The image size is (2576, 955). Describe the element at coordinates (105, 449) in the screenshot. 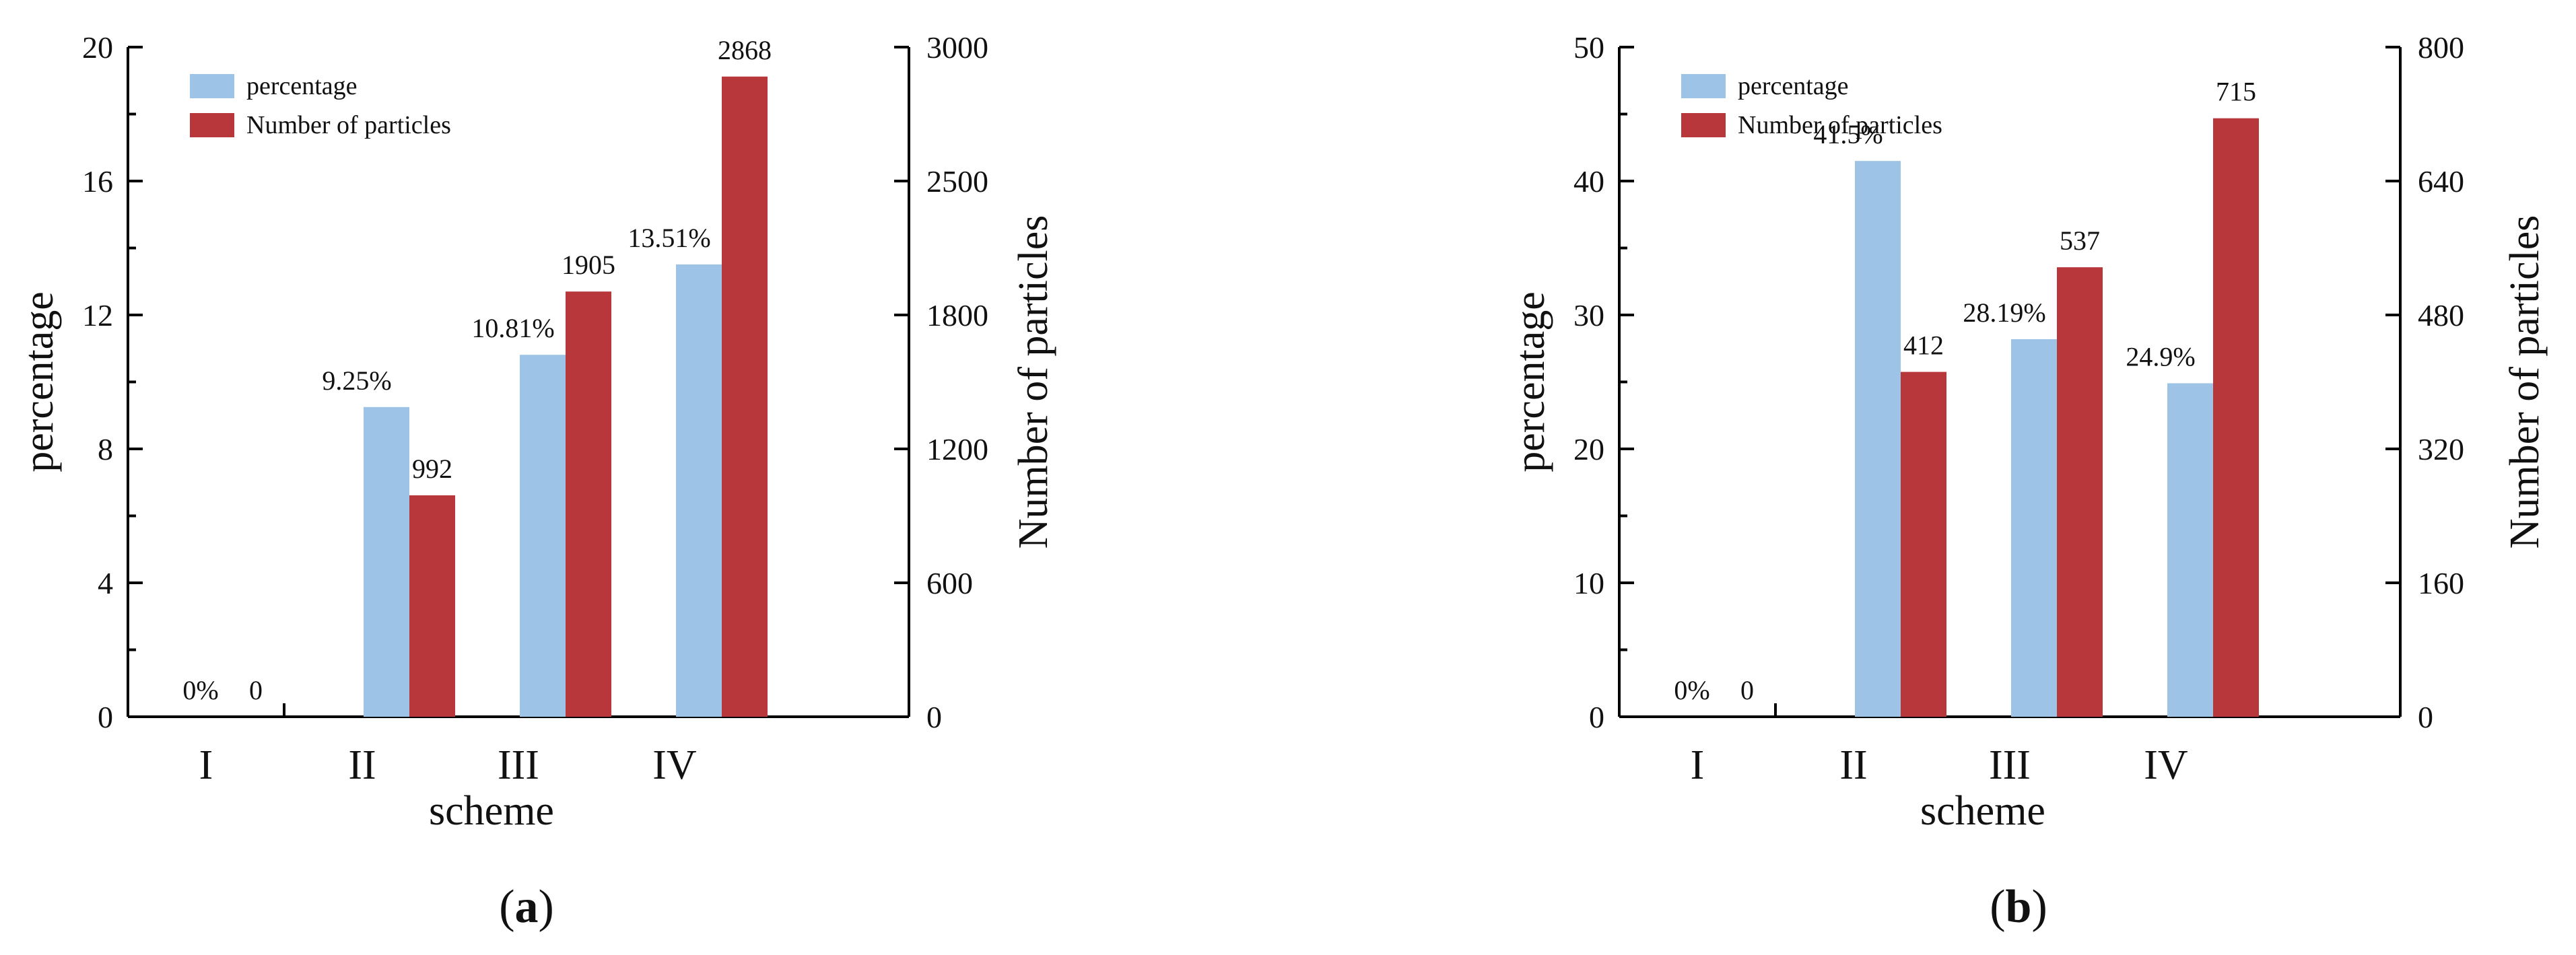

I see `left-tick-label: 8` at that location.